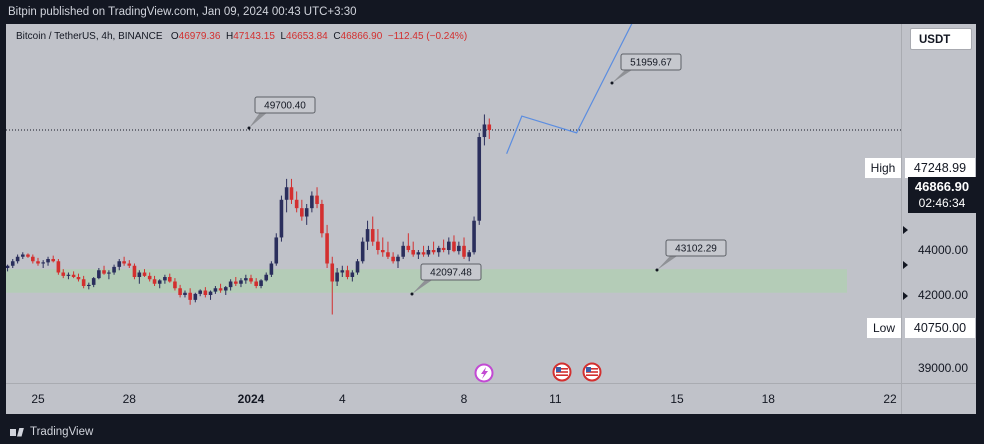  I want to click on time-tick-label: 4, so click(342, 399).